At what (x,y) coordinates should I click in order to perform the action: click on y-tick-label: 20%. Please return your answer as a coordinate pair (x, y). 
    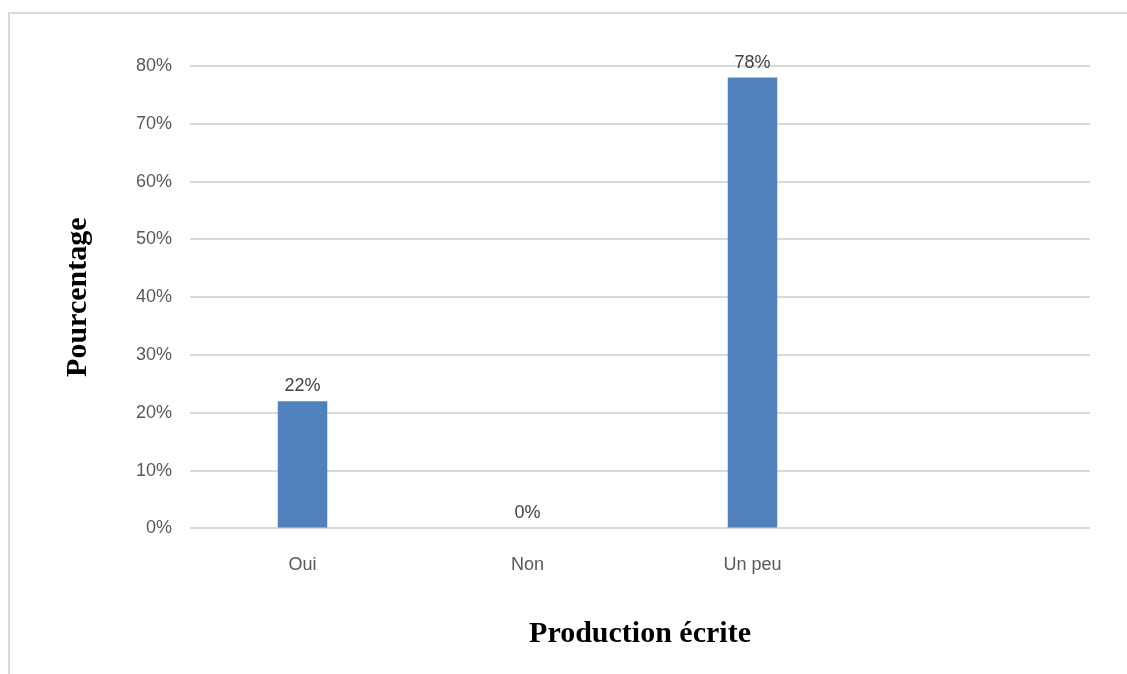
    Looking at the image, I should click on (154, 411).